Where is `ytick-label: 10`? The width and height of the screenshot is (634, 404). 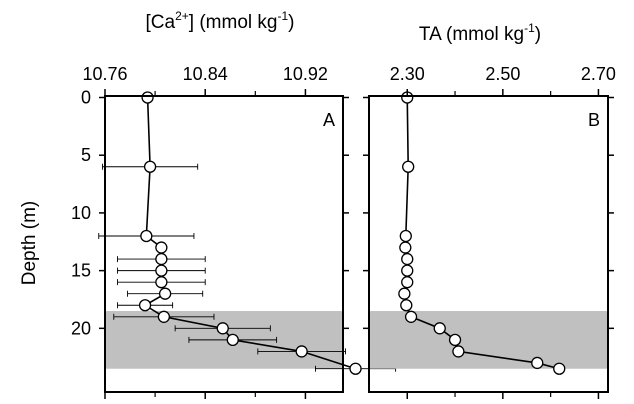
ytick-label: 10 is located at coordinates (81, 213).